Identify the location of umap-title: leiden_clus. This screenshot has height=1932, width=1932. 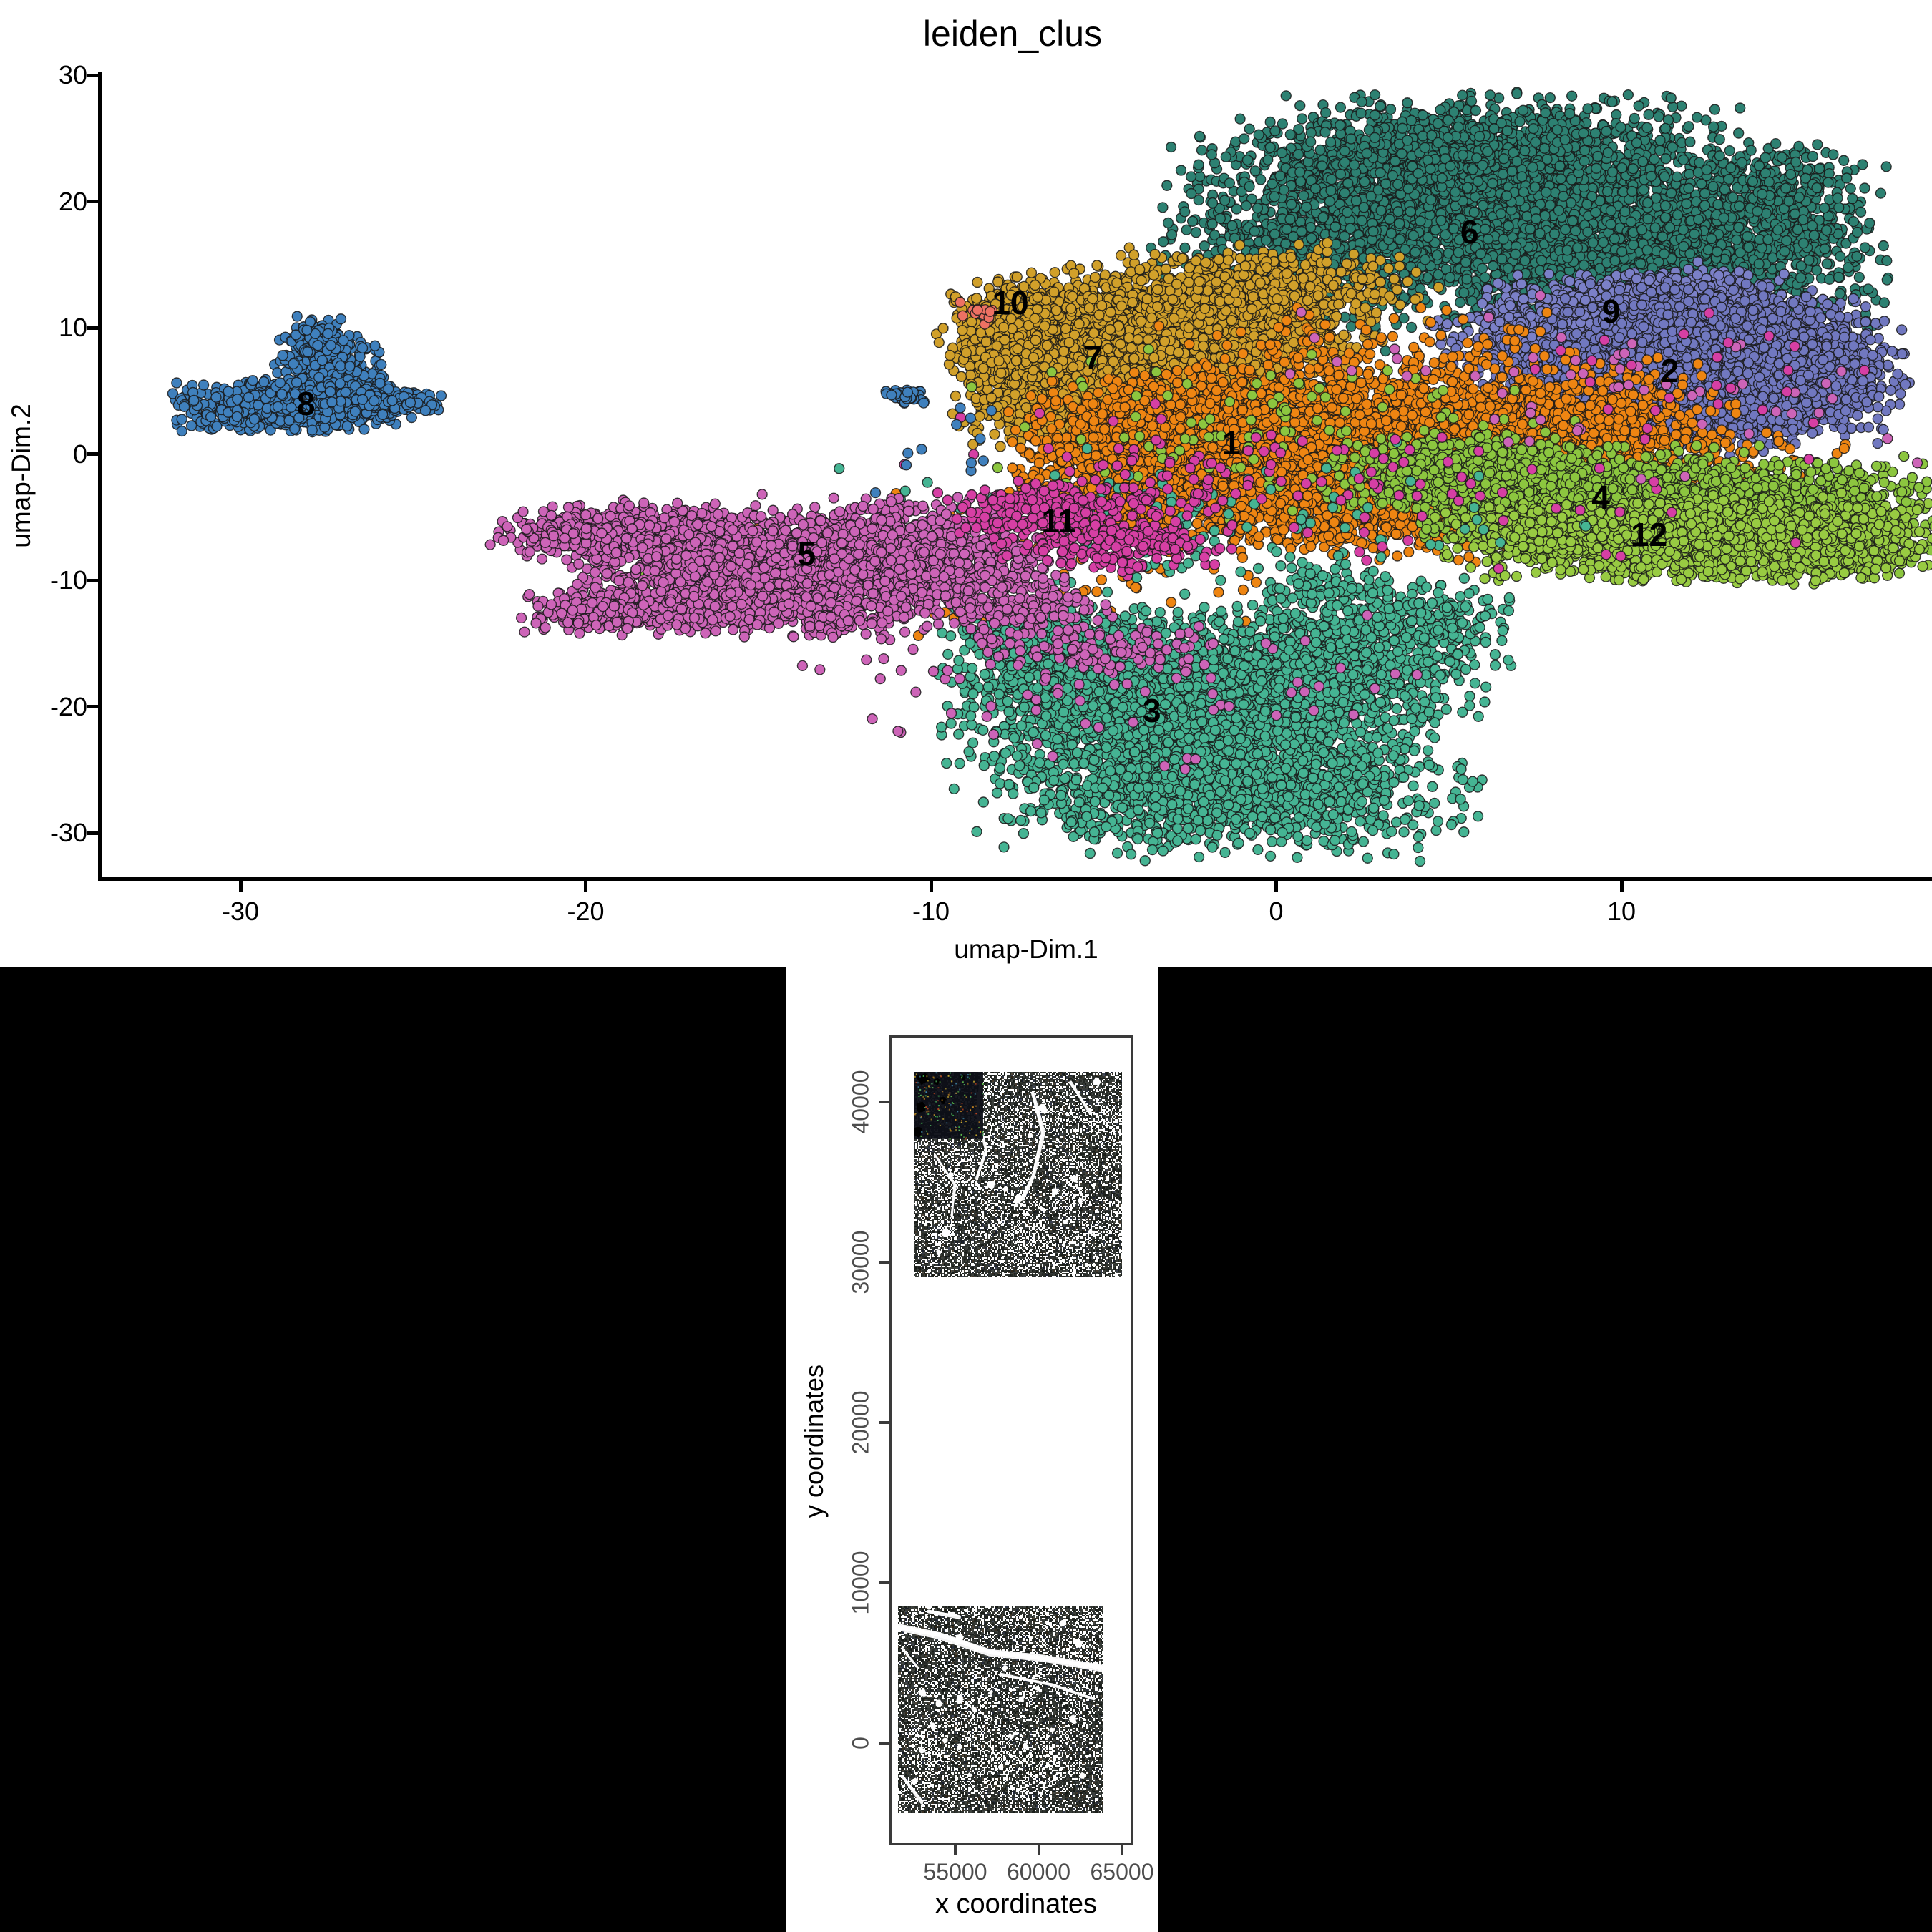
(1012, 34).